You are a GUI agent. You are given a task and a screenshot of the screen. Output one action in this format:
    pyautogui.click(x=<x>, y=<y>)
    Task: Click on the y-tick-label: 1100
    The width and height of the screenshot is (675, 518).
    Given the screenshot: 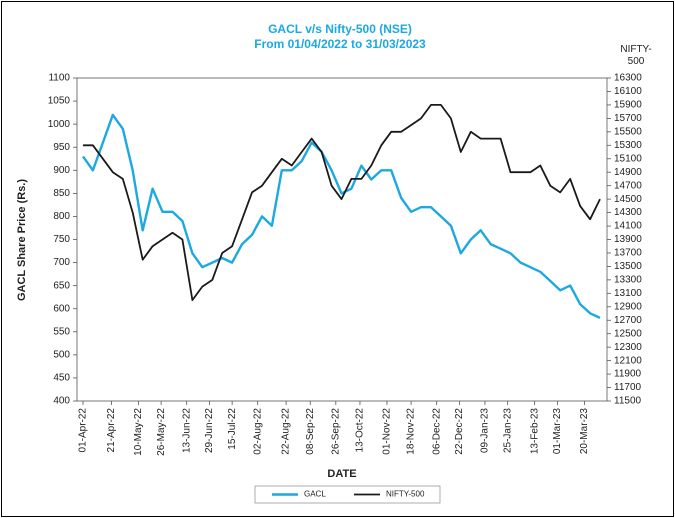 What is the action you would take?
    pyautogui.click(x=59, y=78)
    